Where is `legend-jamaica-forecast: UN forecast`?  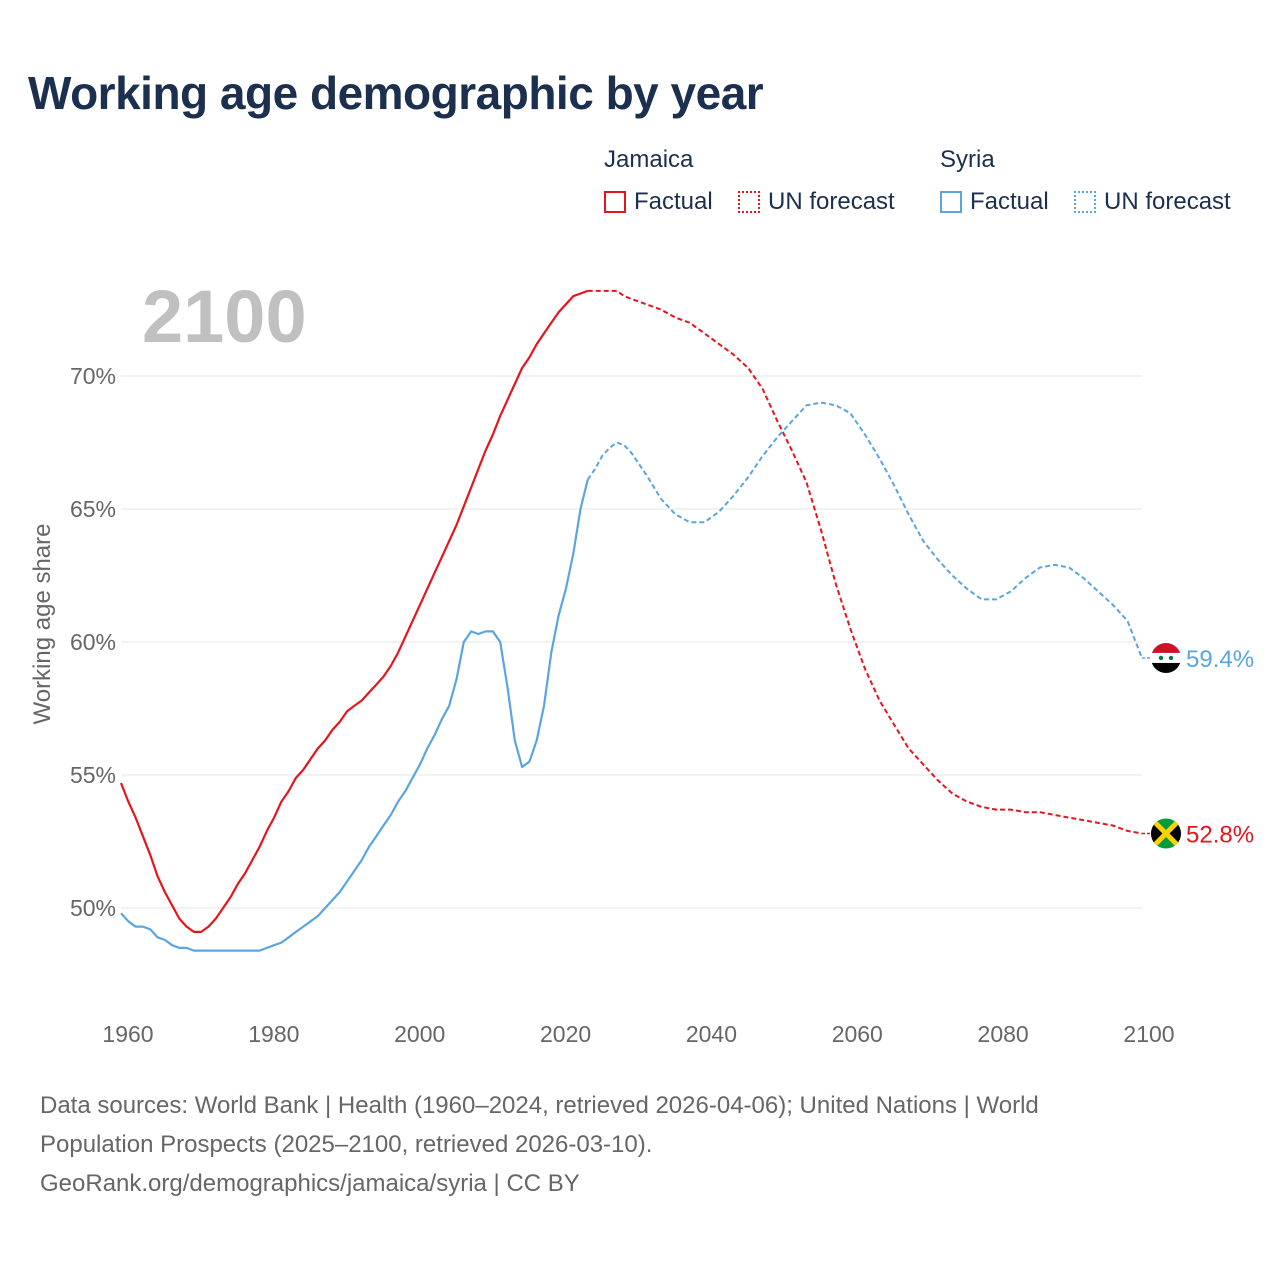
legend-jamaica-forecast: UN forecast is located at coordinates (816, 202).